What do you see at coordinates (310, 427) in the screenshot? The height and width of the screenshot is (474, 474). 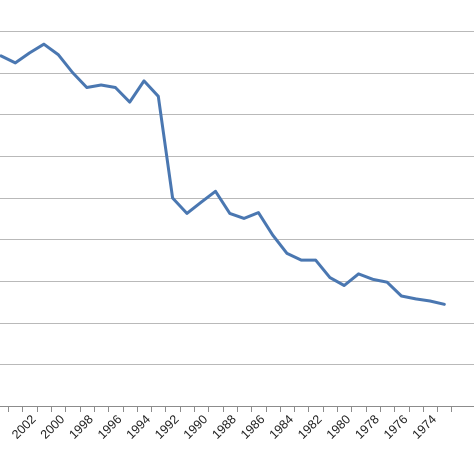 I see `x-tick-label: 1982` at bounding box center [310, 427].